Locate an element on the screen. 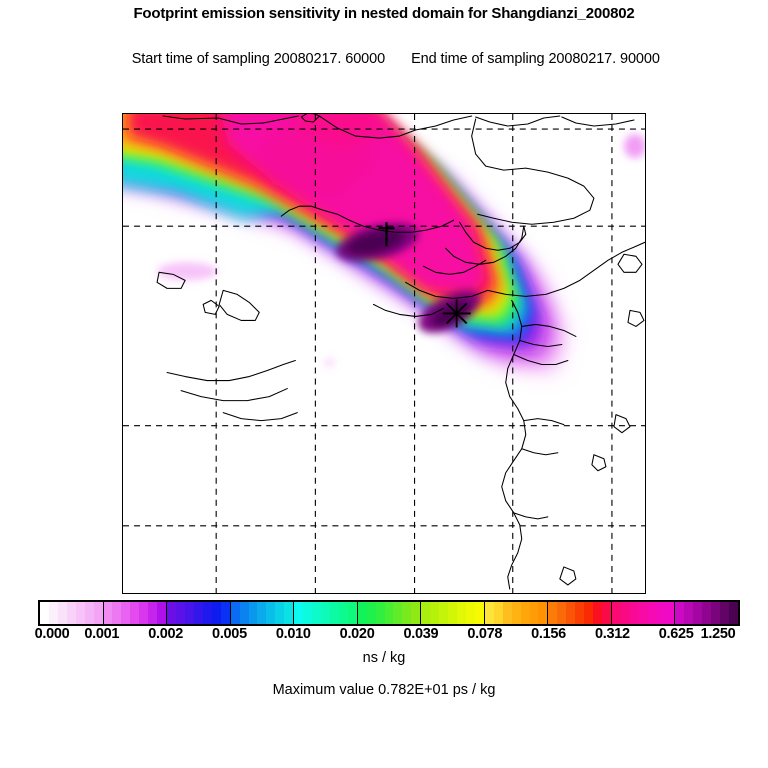 This screenshot has height=768, width=768. colorbar-tick-0: 0.000 is located at coordinates (52, 634).